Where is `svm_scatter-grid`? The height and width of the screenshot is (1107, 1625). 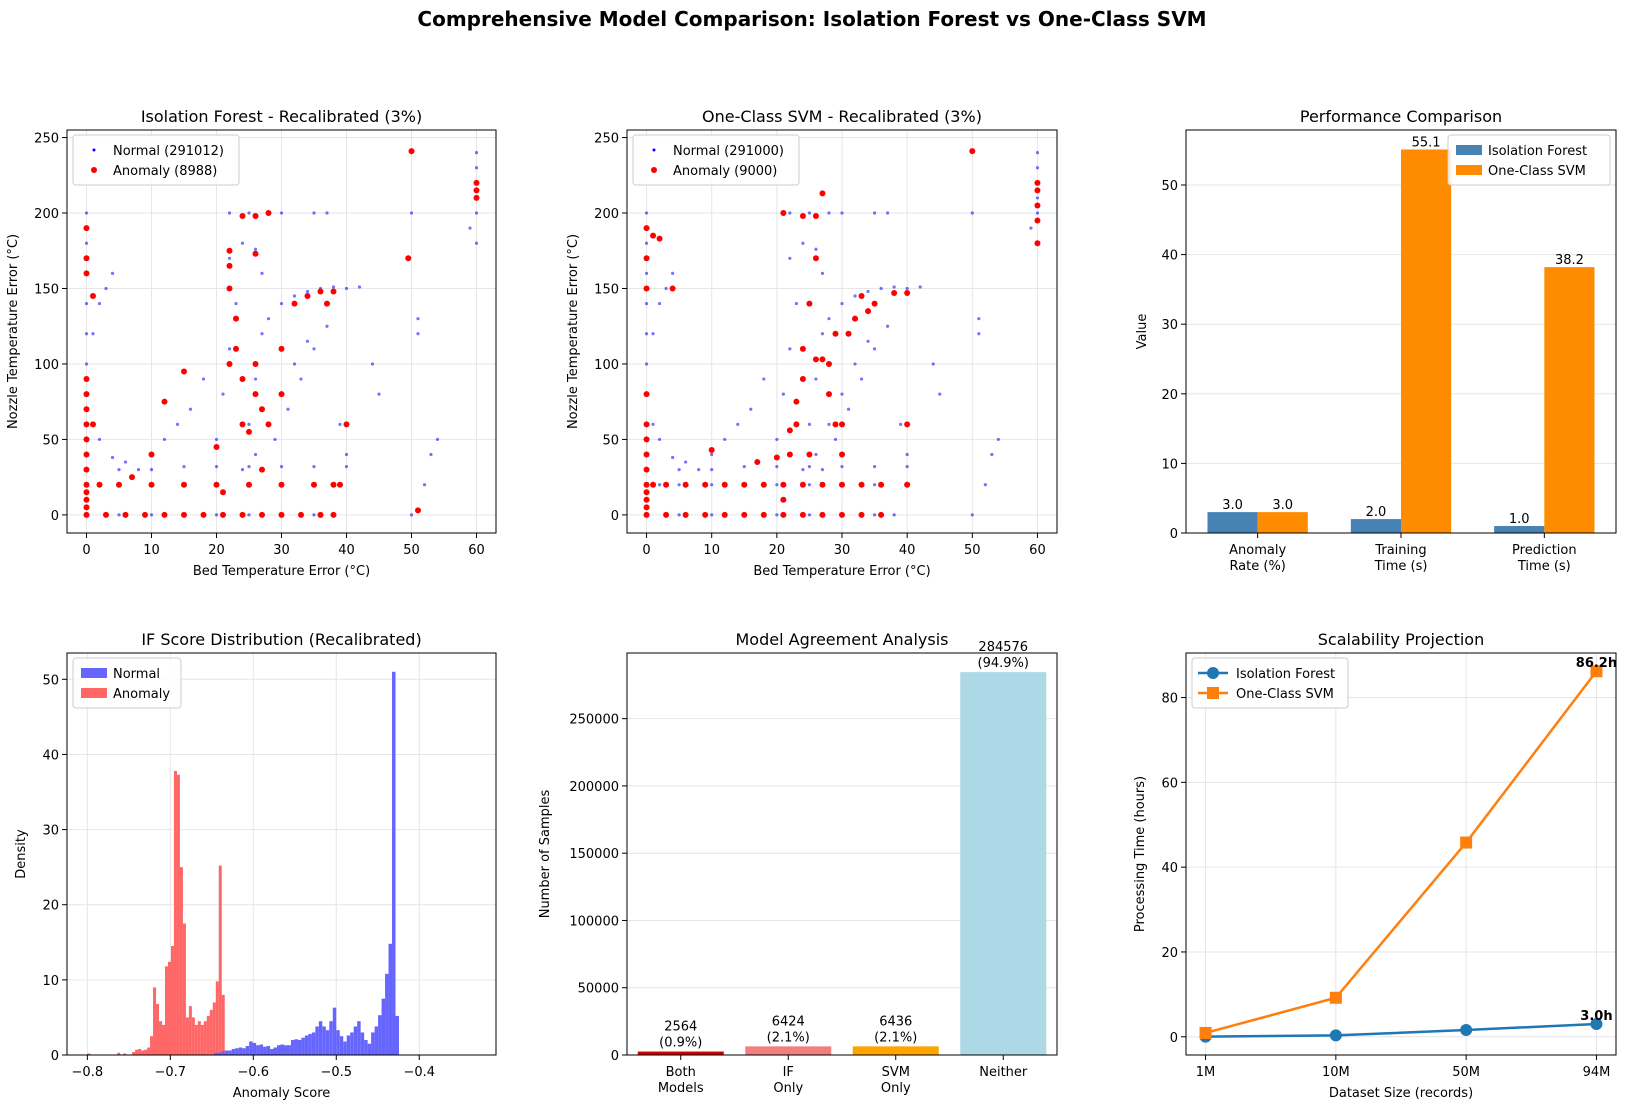
svm_scatter-grid is located at coordinates (842, 331).